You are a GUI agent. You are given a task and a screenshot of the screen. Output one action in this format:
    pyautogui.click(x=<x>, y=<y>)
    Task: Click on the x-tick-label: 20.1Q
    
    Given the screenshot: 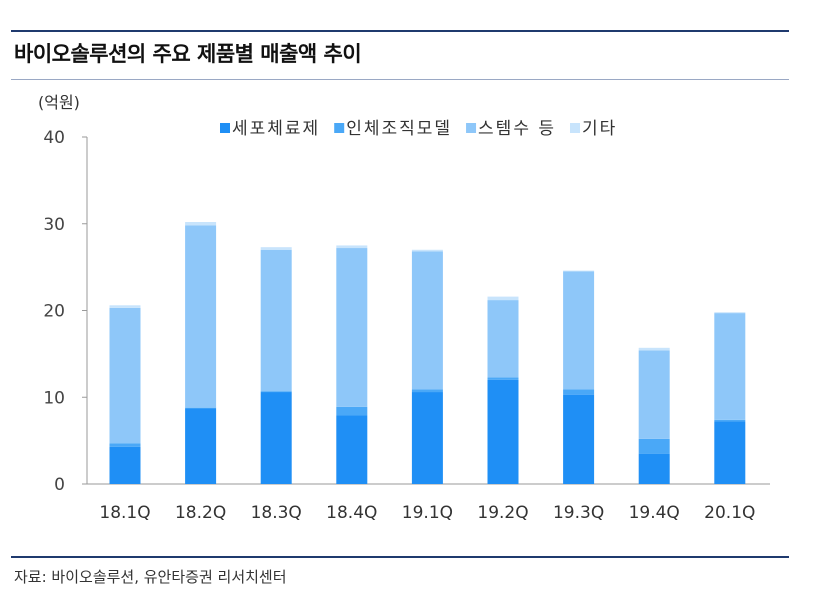 What is the action you would take?
    pyautogui.click(x=729, y=513)
    